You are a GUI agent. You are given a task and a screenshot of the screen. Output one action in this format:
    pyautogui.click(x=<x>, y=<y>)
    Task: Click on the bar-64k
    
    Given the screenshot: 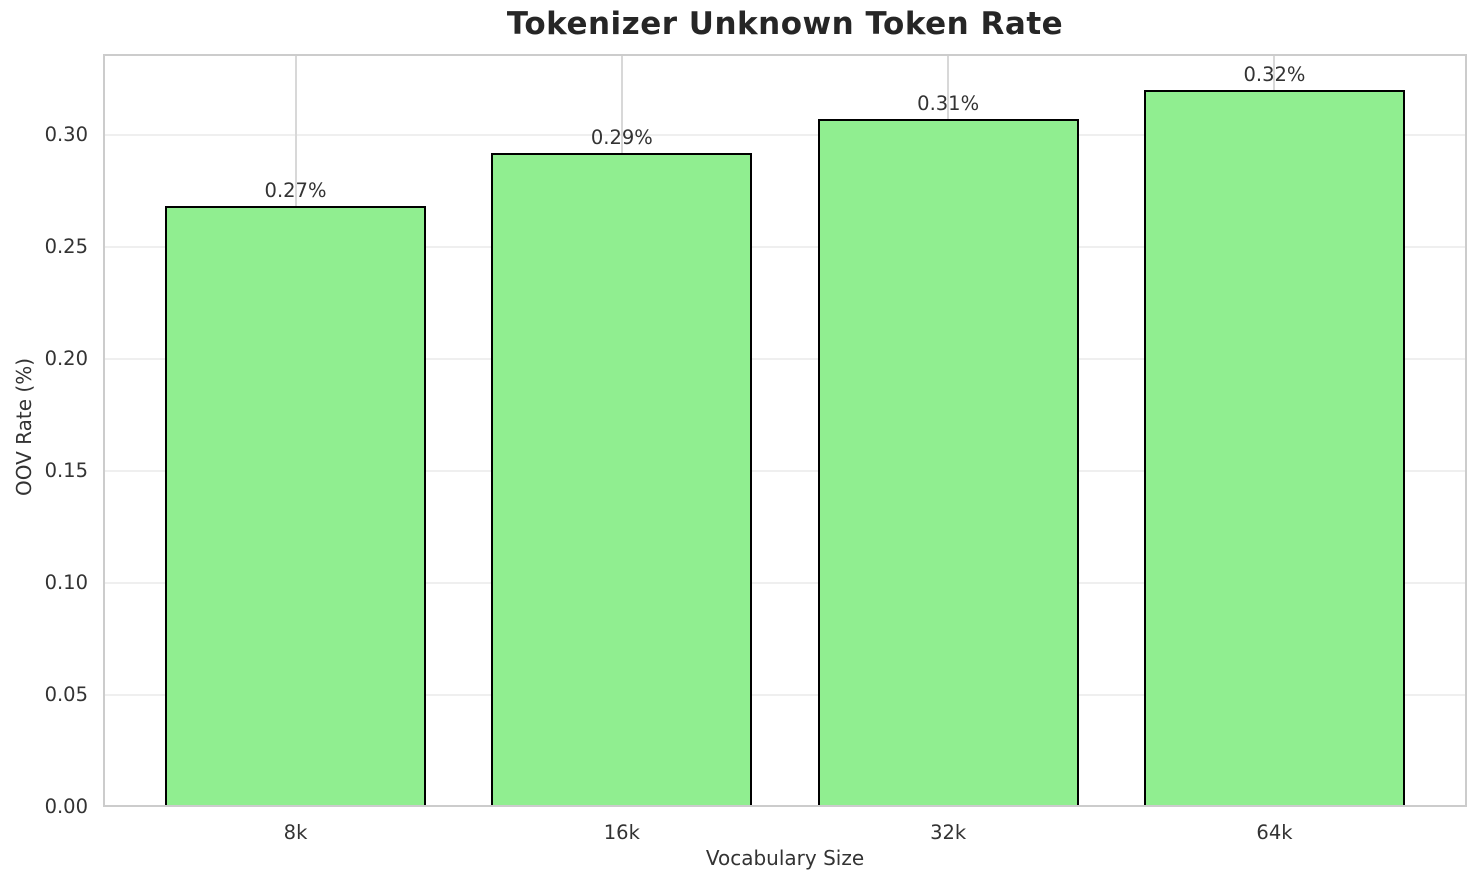 What is the action you would take?
    pyautogui.click(x=1274, y=448)
    